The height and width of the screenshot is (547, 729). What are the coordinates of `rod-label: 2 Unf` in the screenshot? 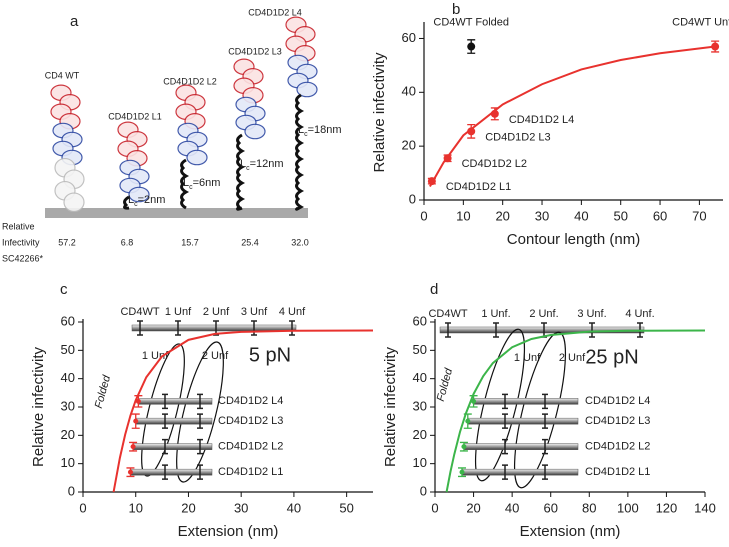 It's located at (216, 312).